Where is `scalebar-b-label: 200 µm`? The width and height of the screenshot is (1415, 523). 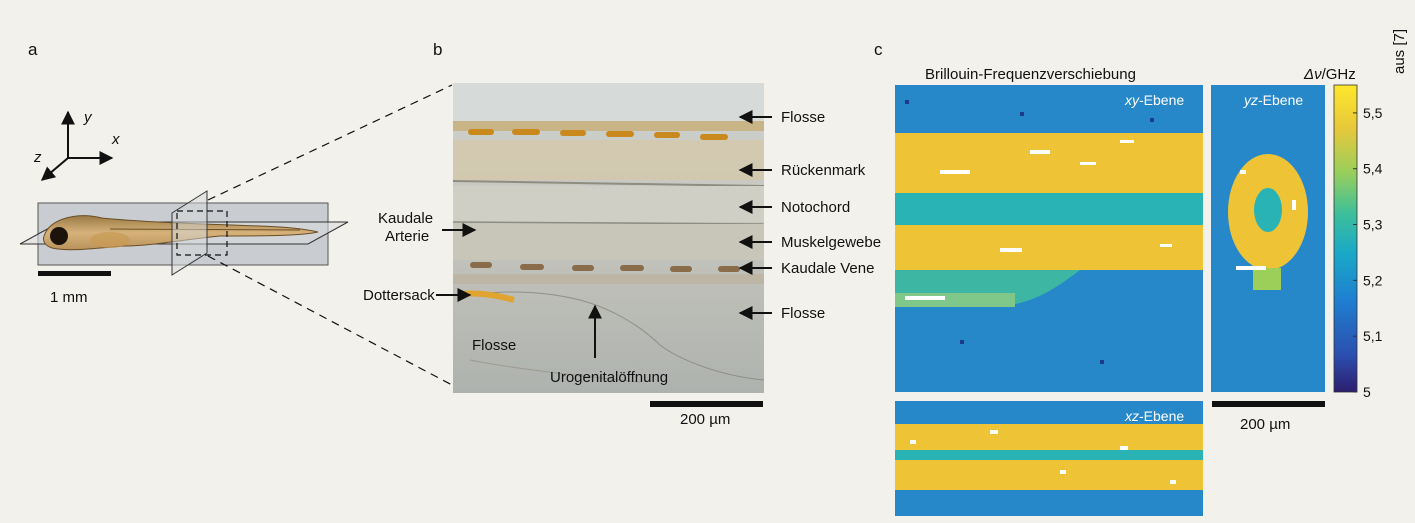 scalebar-b-label: 200 µm is located at coordinates (705, 419).